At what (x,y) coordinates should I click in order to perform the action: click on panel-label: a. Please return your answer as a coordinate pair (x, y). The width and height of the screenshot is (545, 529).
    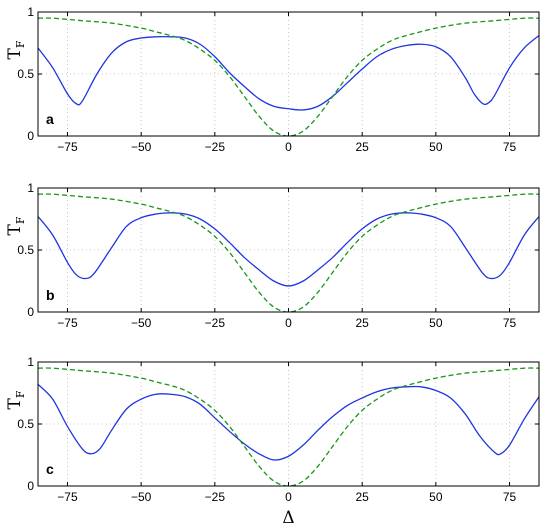
    Looking at the image, I should click on (50, 119).